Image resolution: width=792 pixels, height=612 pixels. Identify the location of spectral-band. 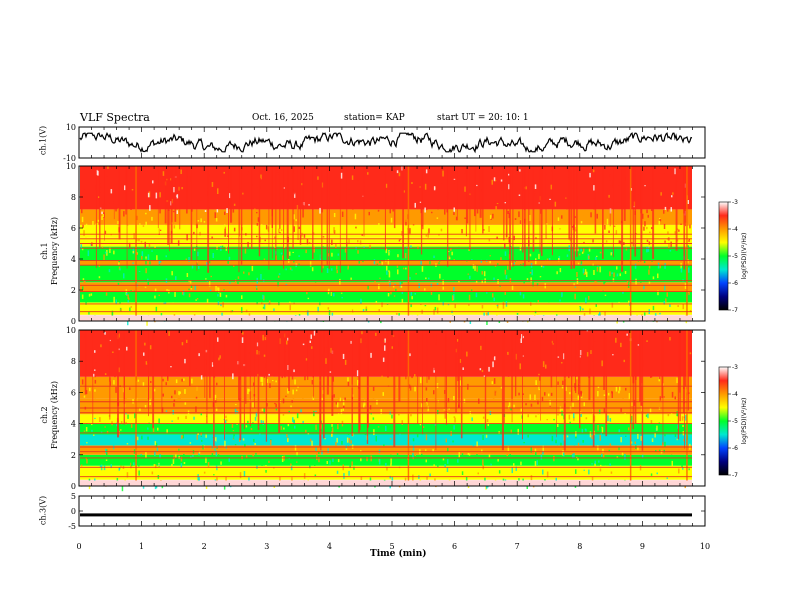
(386, 353).